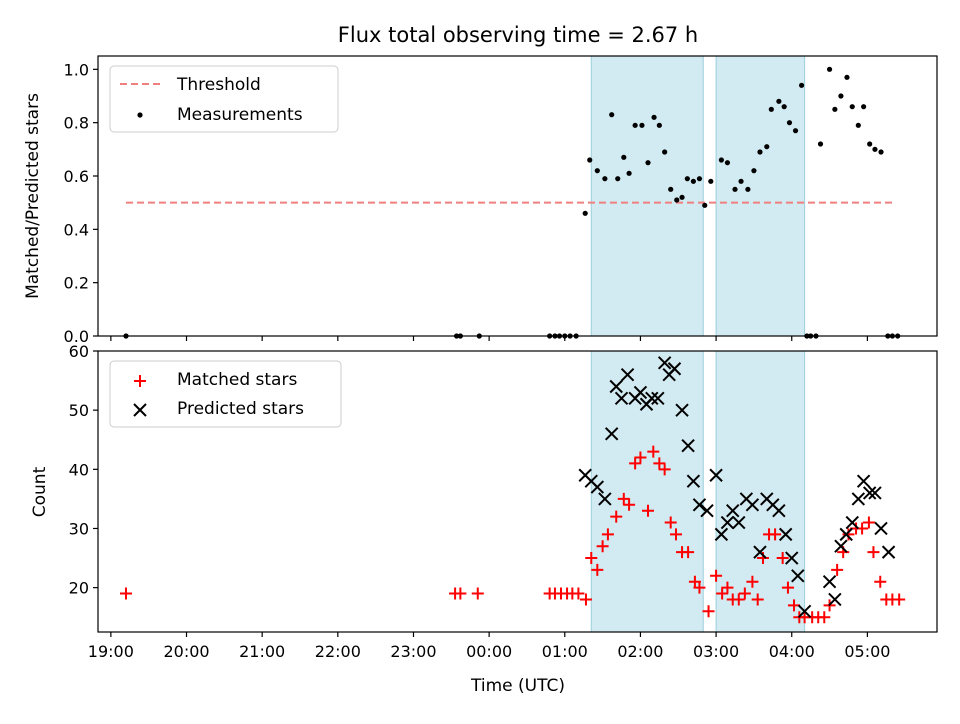 Image resolution: width=960 pixels, height=724 pixels. I want to click on bottom-y-tick-label: 40, so click(79, 469).